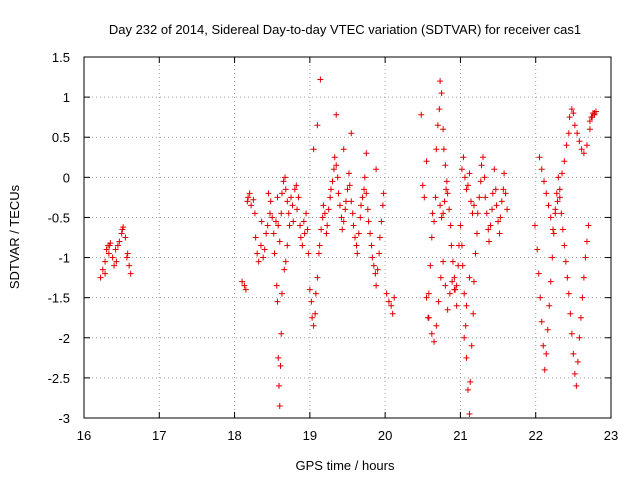 The image size is (640, 480). I want to click on x-tick-label: 21, so click(460, 435).